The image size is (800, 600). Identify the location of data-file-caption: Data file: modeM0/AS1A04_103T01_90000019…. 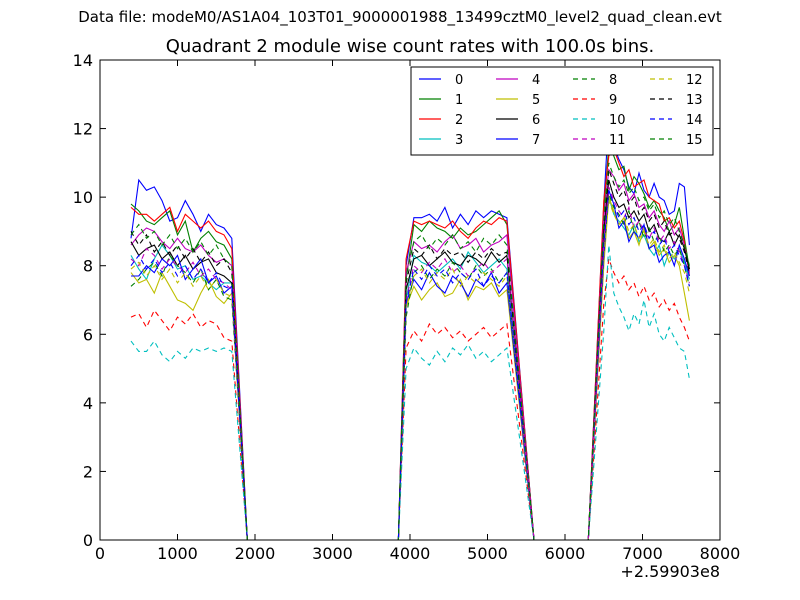
(400, 17).